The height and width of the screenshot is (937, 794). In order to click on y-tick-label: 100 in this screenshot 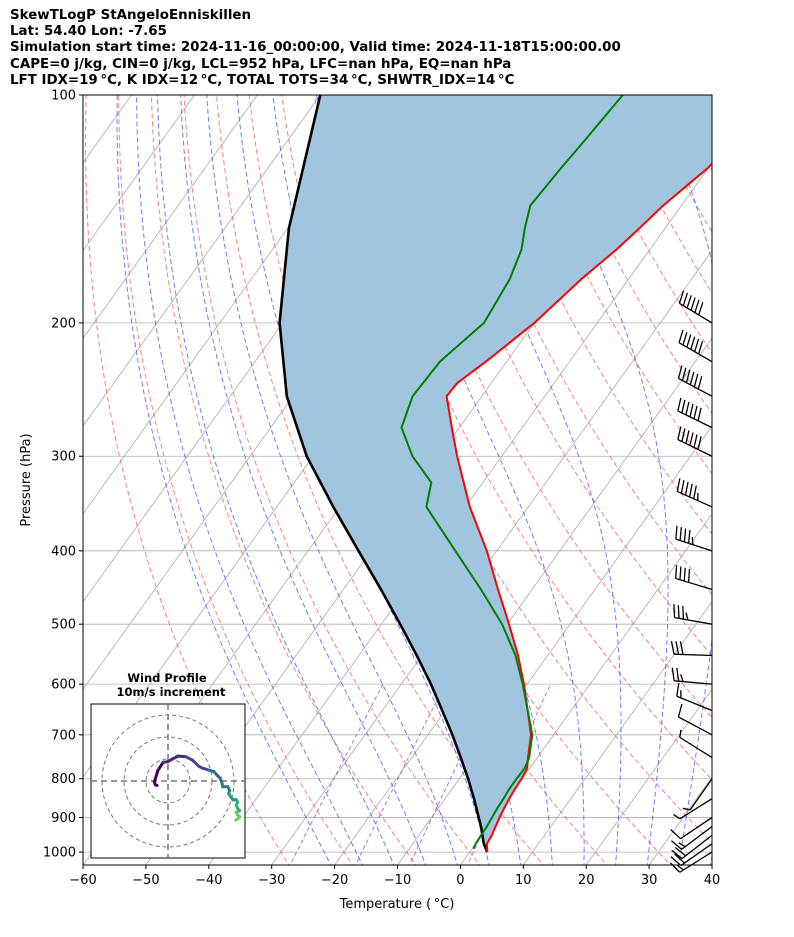, I will do `click(63, 96)`.